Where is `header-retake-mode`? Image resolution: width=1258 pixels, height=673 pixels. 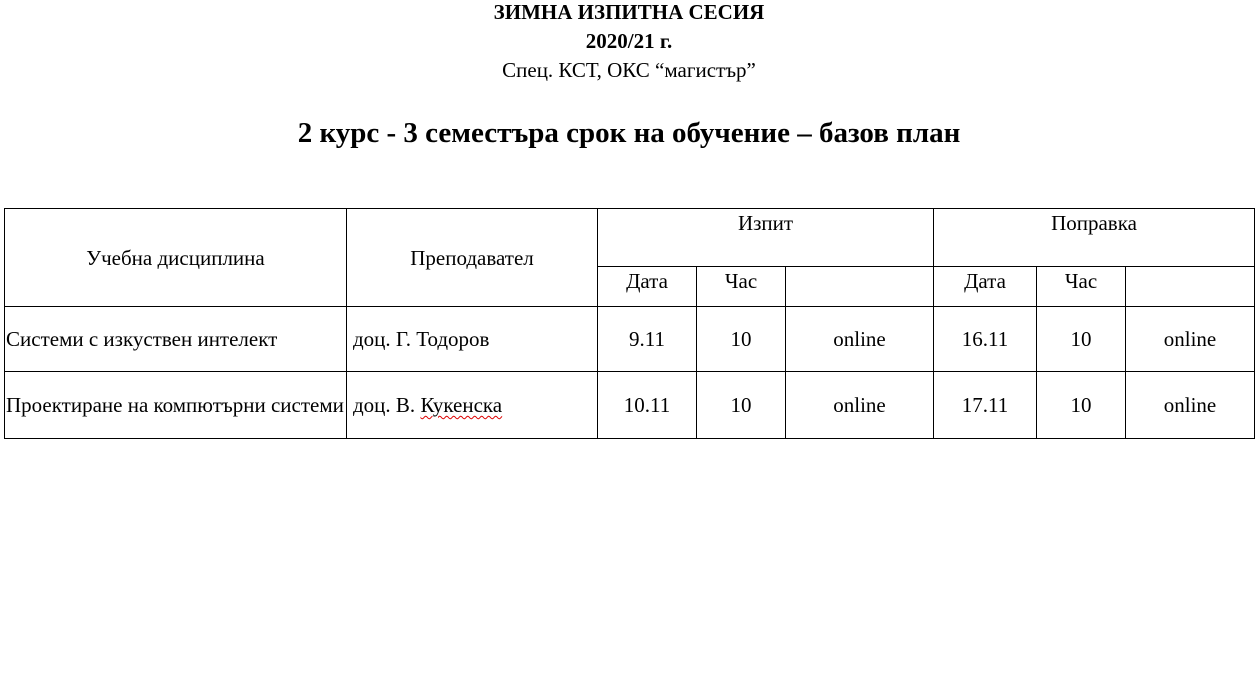 header-retake-mode is located at coordinates (1190, 286).